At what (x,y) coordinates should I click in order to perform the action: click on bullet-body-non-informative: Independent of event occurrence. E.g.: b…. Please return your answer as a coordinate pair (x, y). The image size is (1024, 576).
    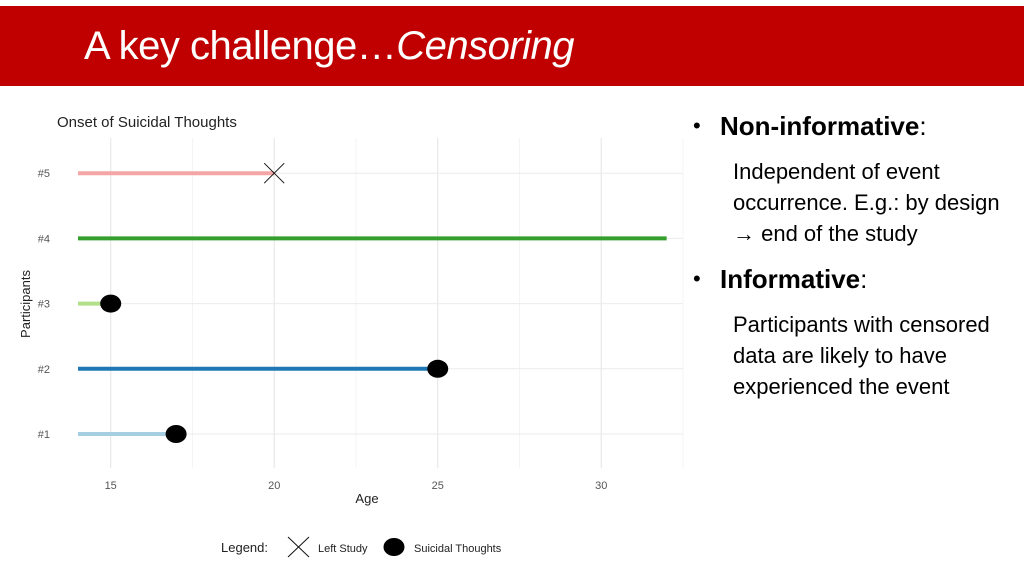
    Looking at the image, I should click on (866, 202).